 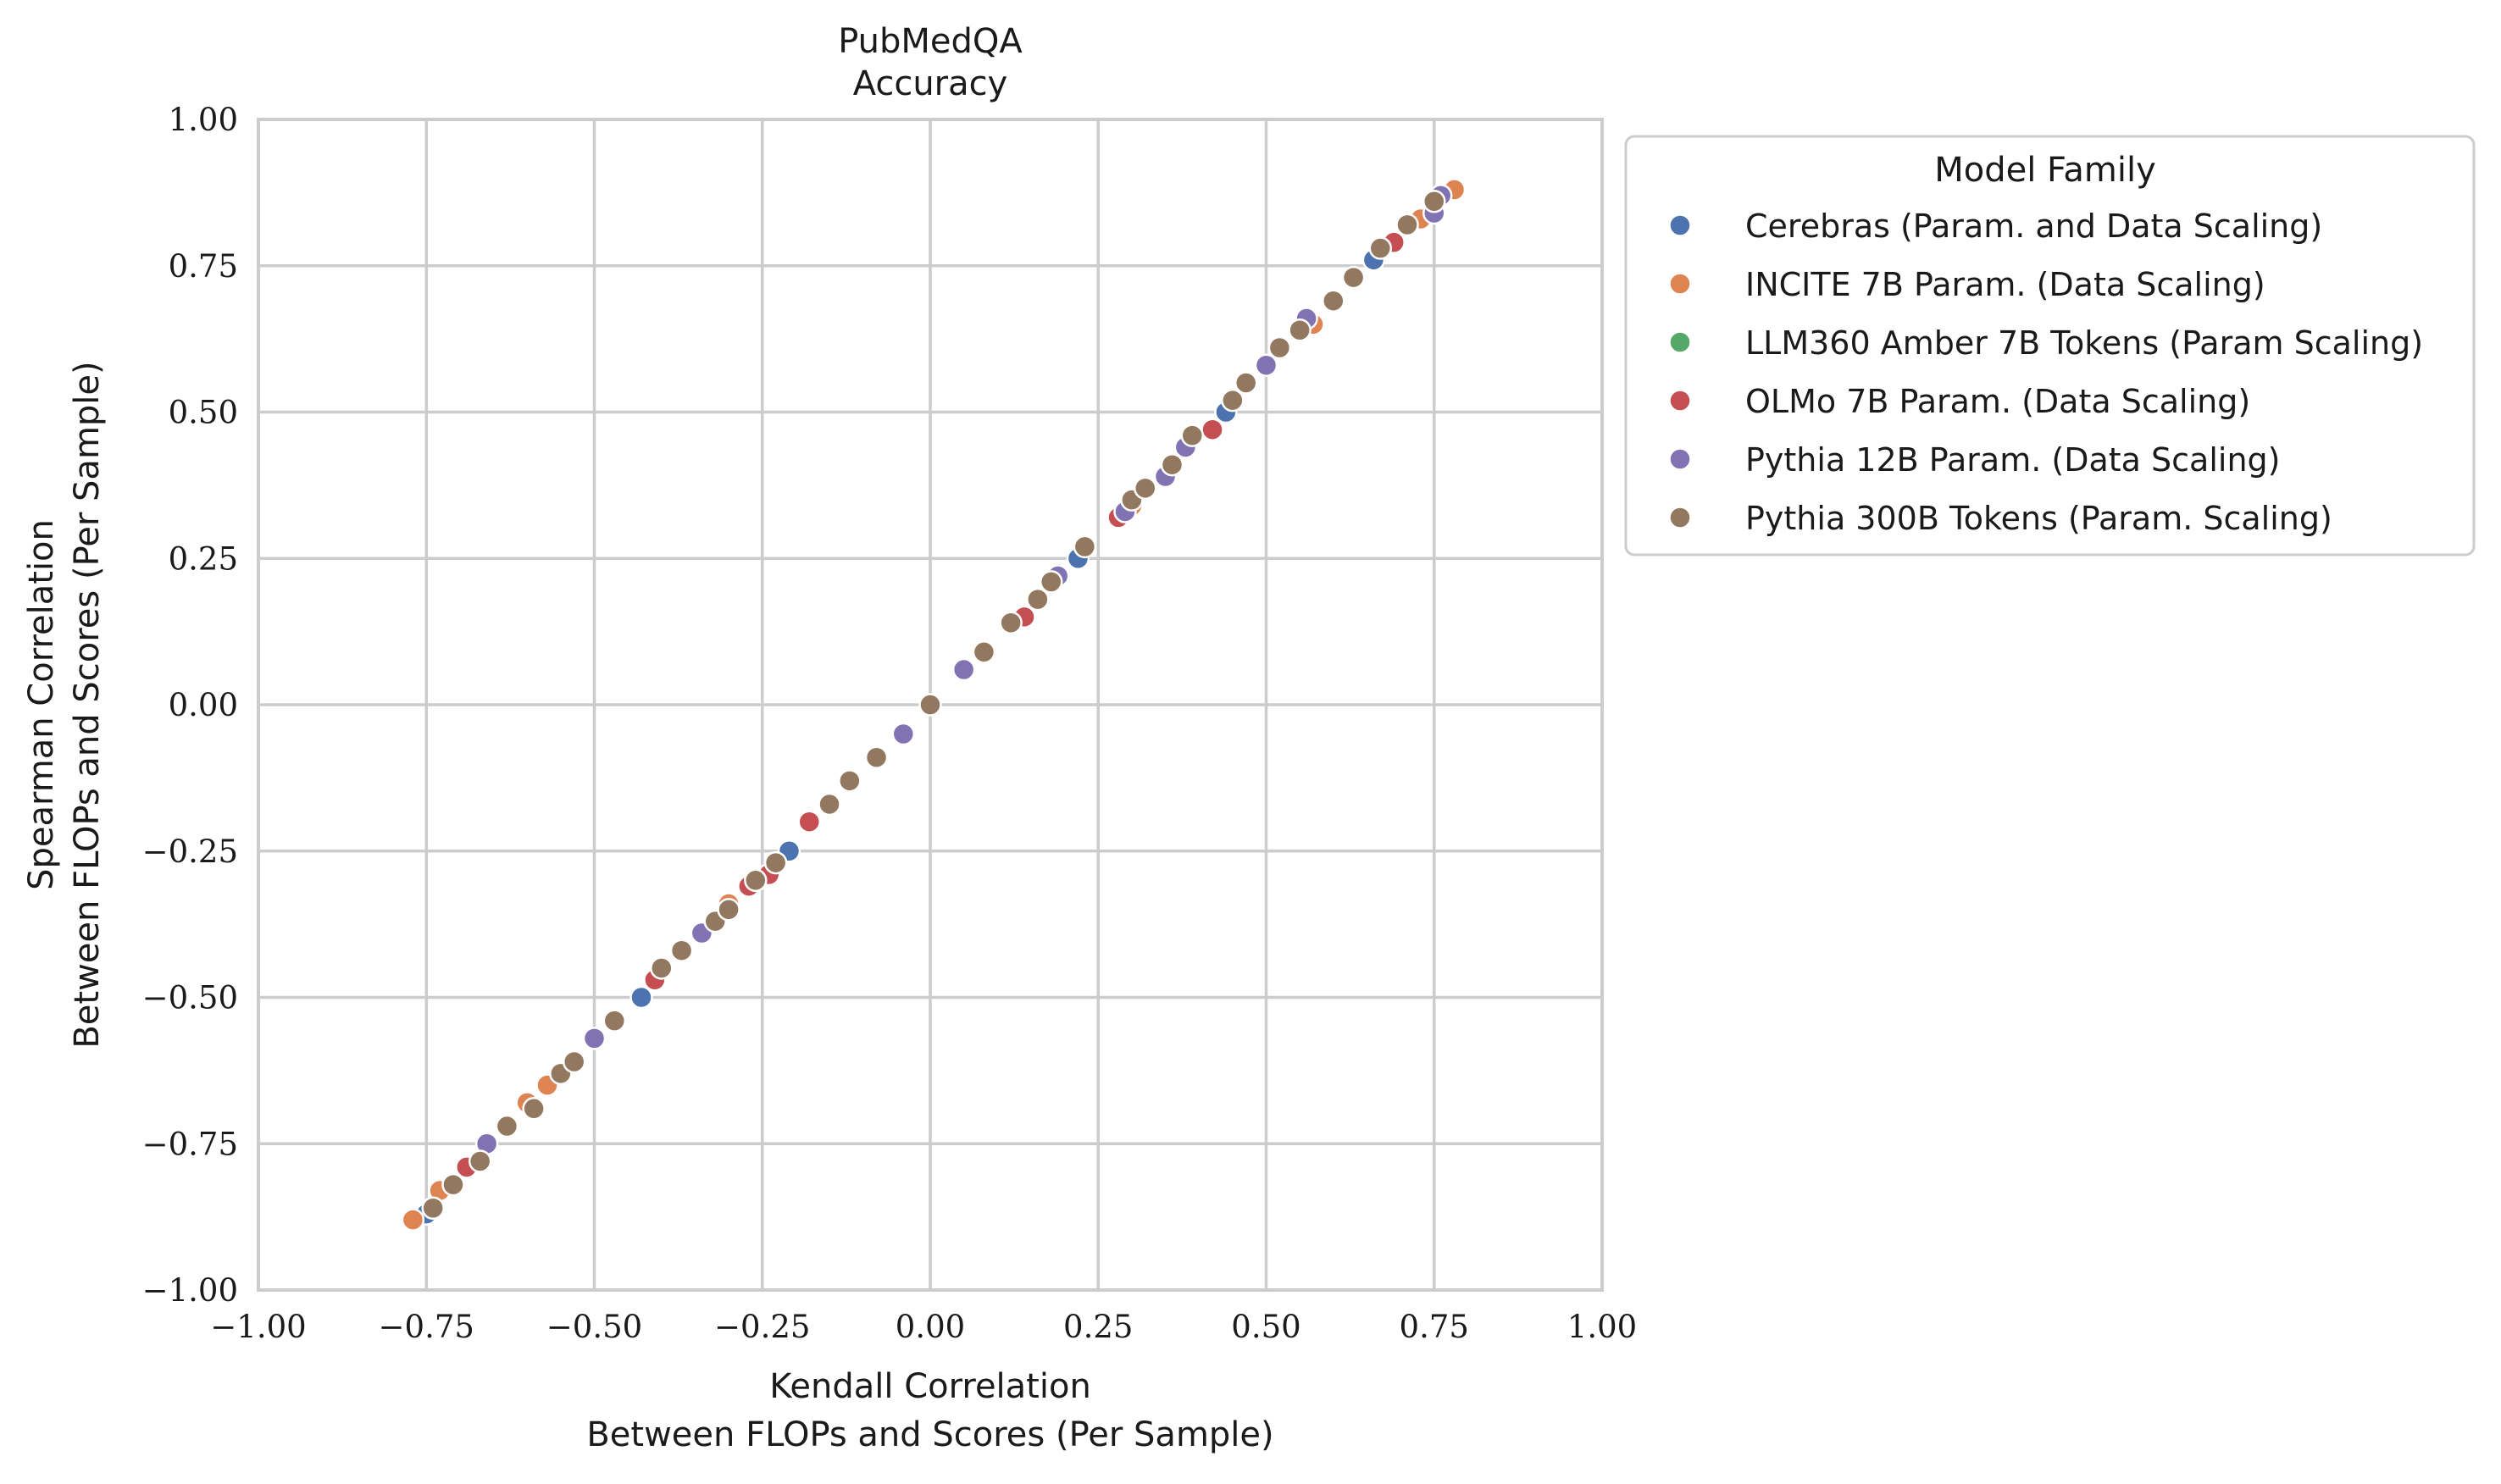 I want to click on x-tick-label: 1.00, so click(x=1602, y=1327).